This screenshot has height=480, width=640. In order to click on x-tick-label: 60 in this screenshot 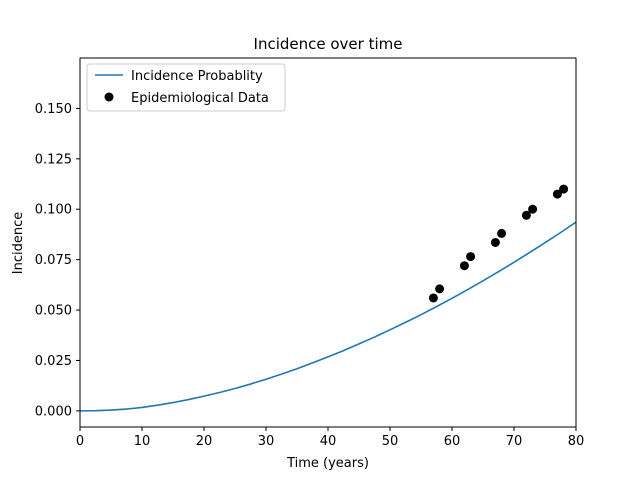, I will do `click(452, 441)`.